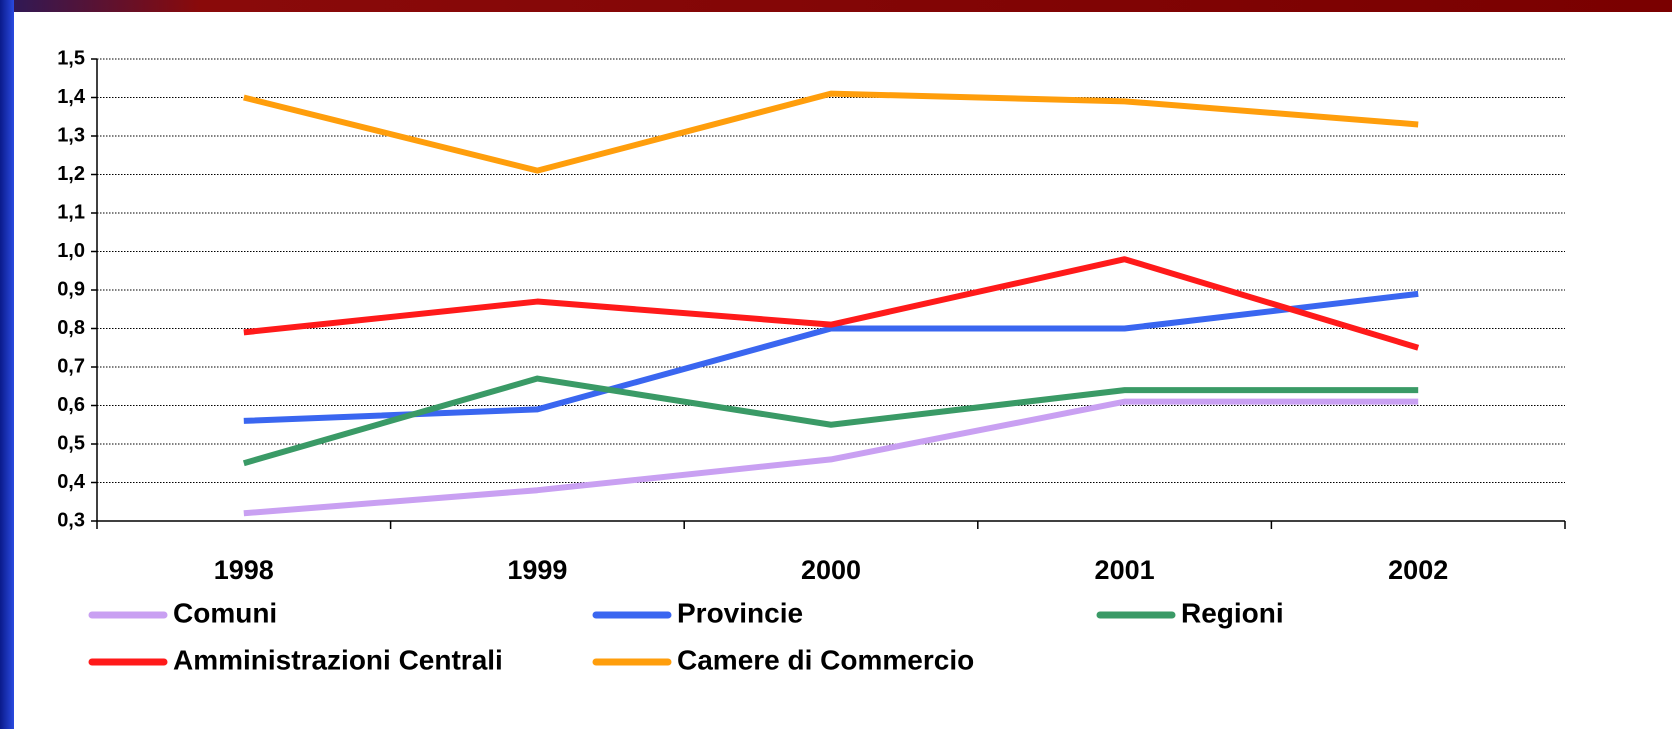  Describe the element at coordinates (71, 135) in the screenshot. I see `y-tick-label: 1,3` at that location.